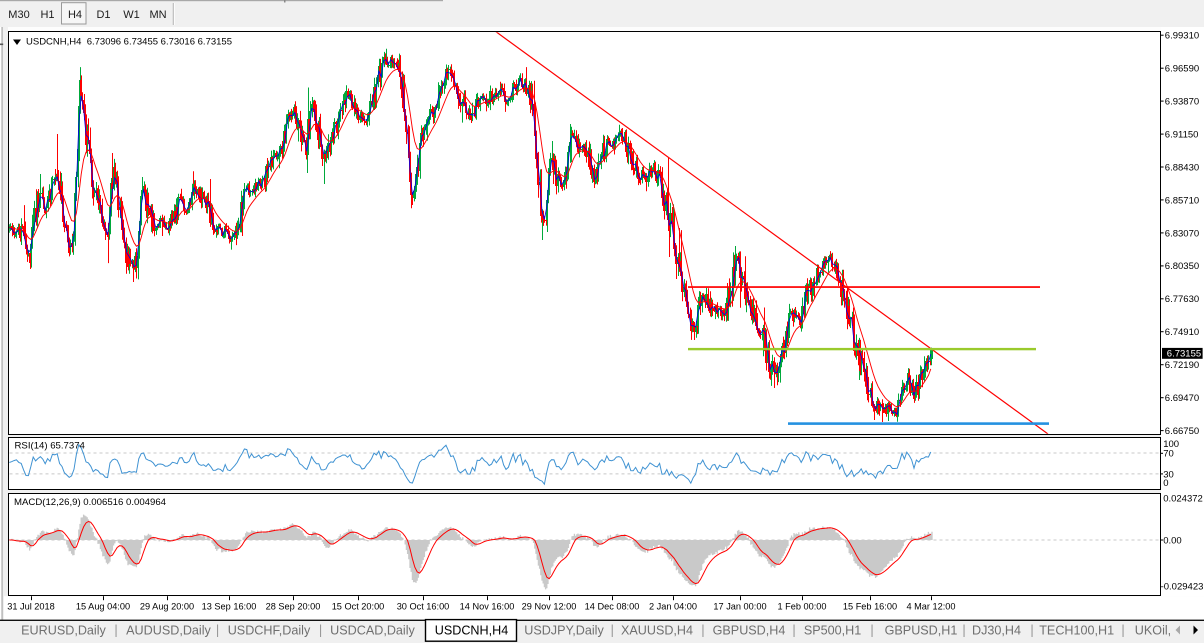 Image resolution: width=1204 pixels, height=643 pixels. I want to click on svg-text: 29 Aug 20:00, so click(167, 607).